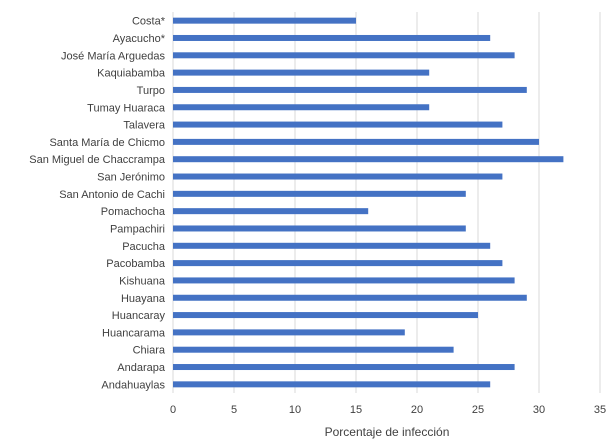  I want to click on bar-san-antonio-de-cachi, so click(319, 193).